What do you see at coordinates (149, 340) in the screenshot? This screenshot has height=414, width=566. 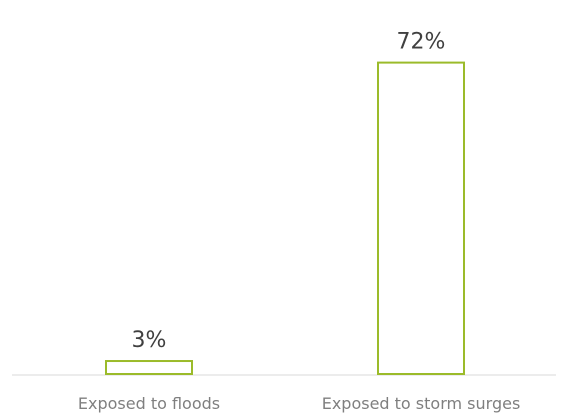 I see `data-label-0: 3%` at bounding box center [149, 340].